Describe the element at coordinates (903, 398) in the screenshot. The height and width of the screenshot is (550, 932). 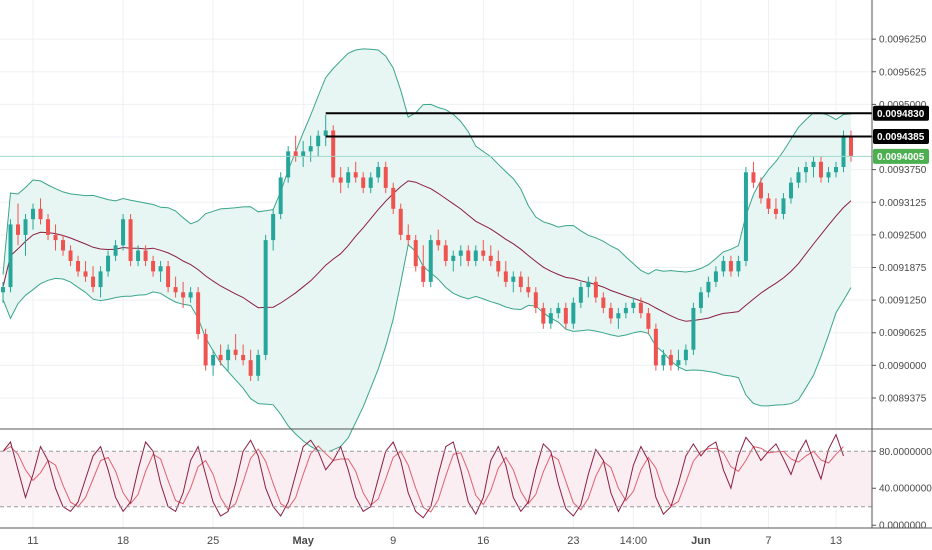
I see `price-tick-label: 0.0089375` at that location.